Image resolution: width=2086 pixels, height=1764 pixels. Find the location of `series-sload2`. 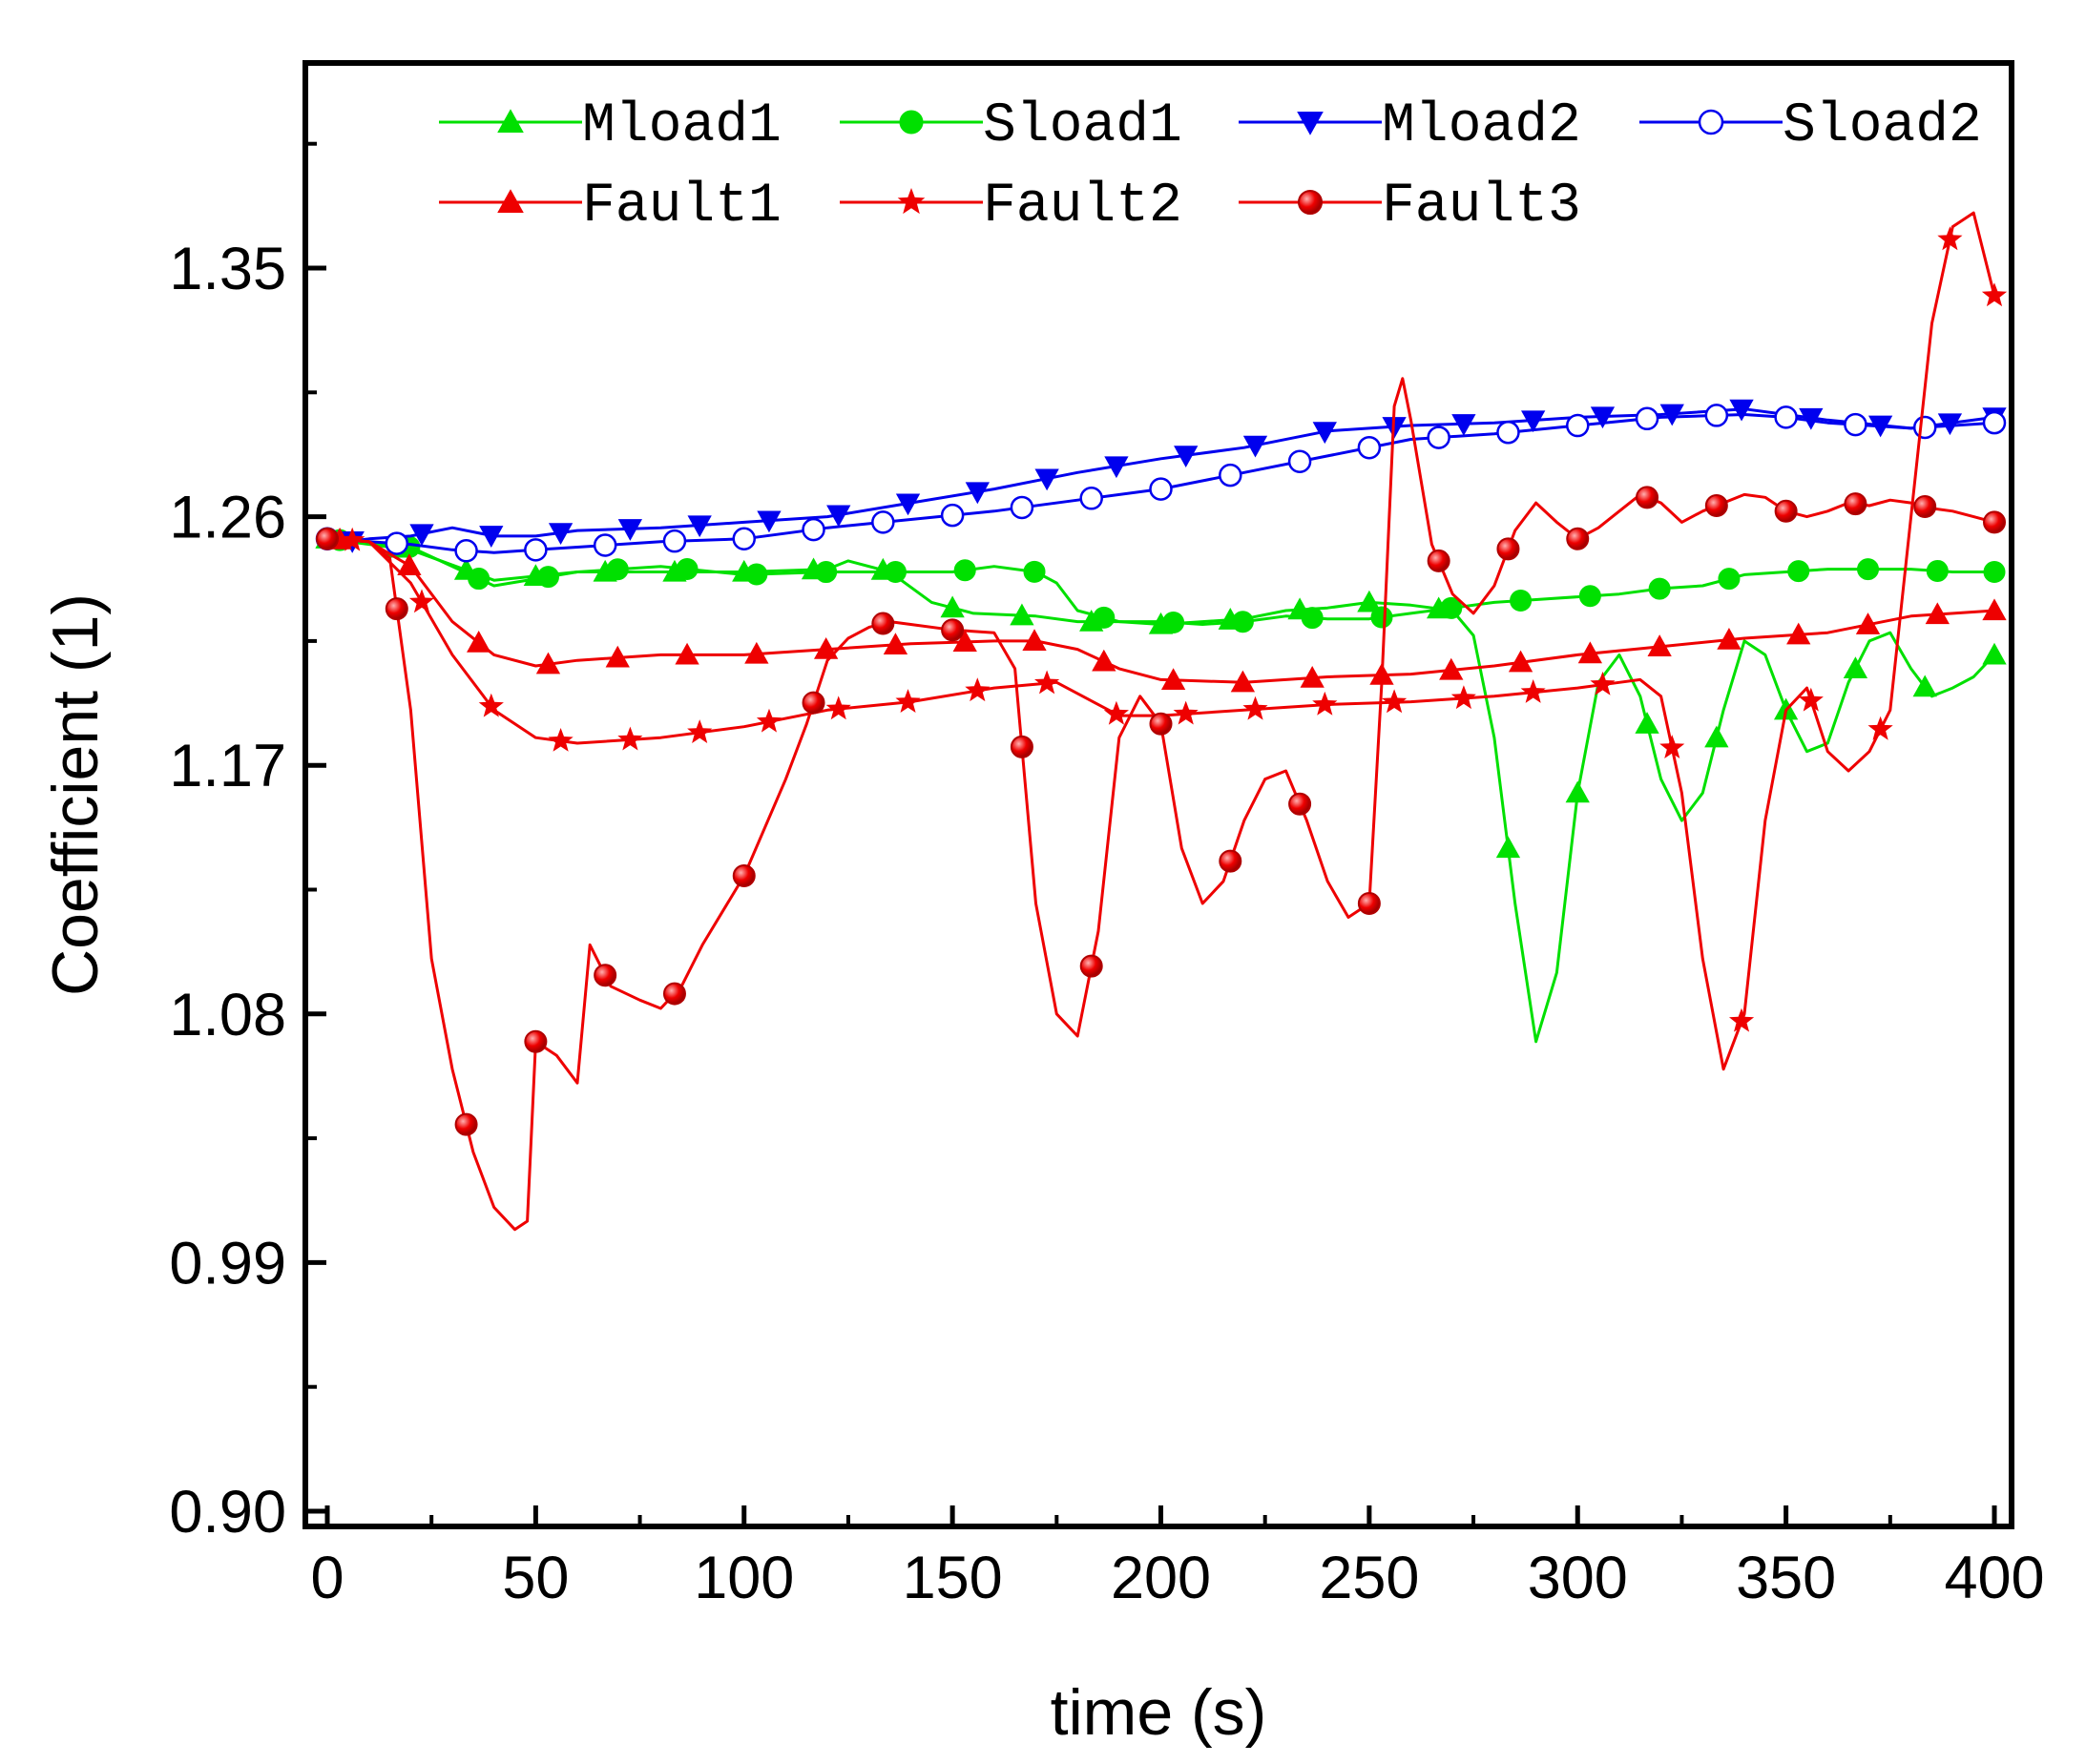

series-sload2 is located at coordinates (1161, 483).